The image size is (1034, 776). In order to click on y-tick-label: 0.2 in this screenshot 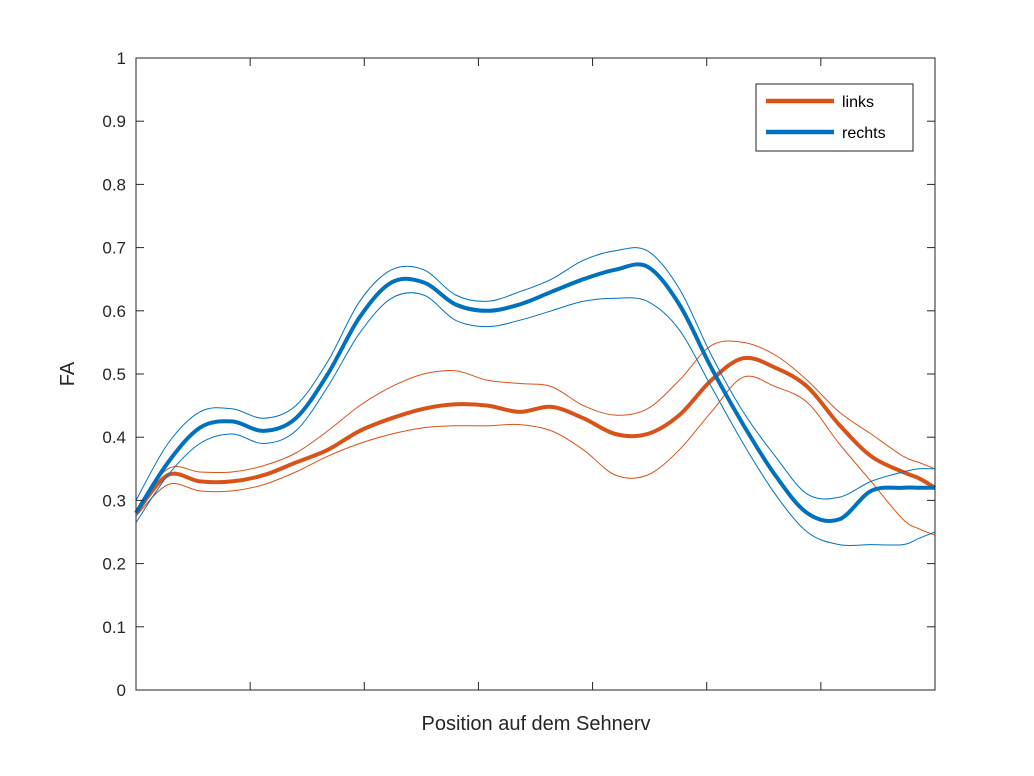, I will do `click(114, 564)`.